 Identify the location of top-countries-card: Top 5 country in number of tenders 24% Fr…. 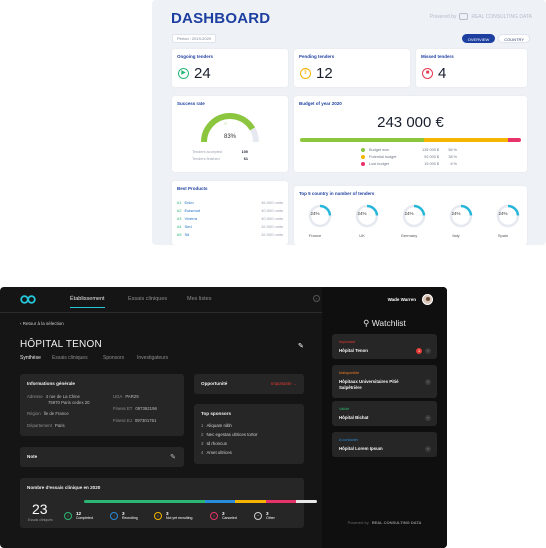
(410, 215).